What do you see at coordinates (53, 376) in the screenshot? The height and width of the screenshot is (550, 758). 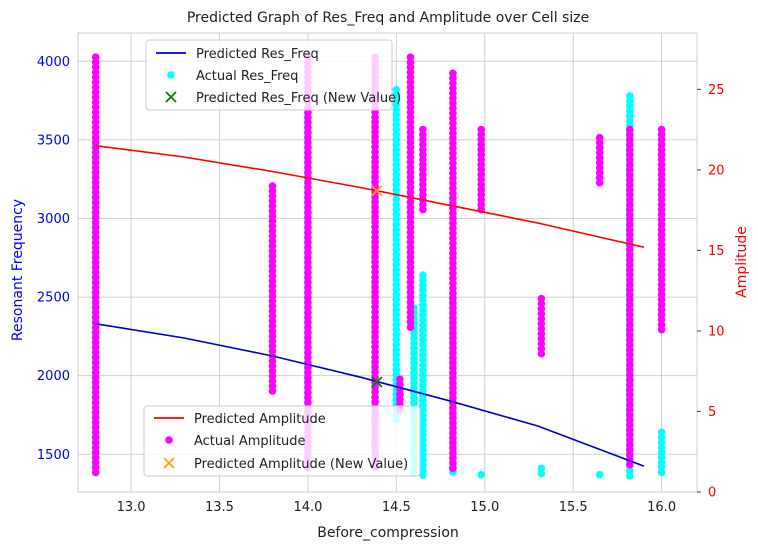 I see `left-y-tick-label: 2000` at bounding box center [53, 376].